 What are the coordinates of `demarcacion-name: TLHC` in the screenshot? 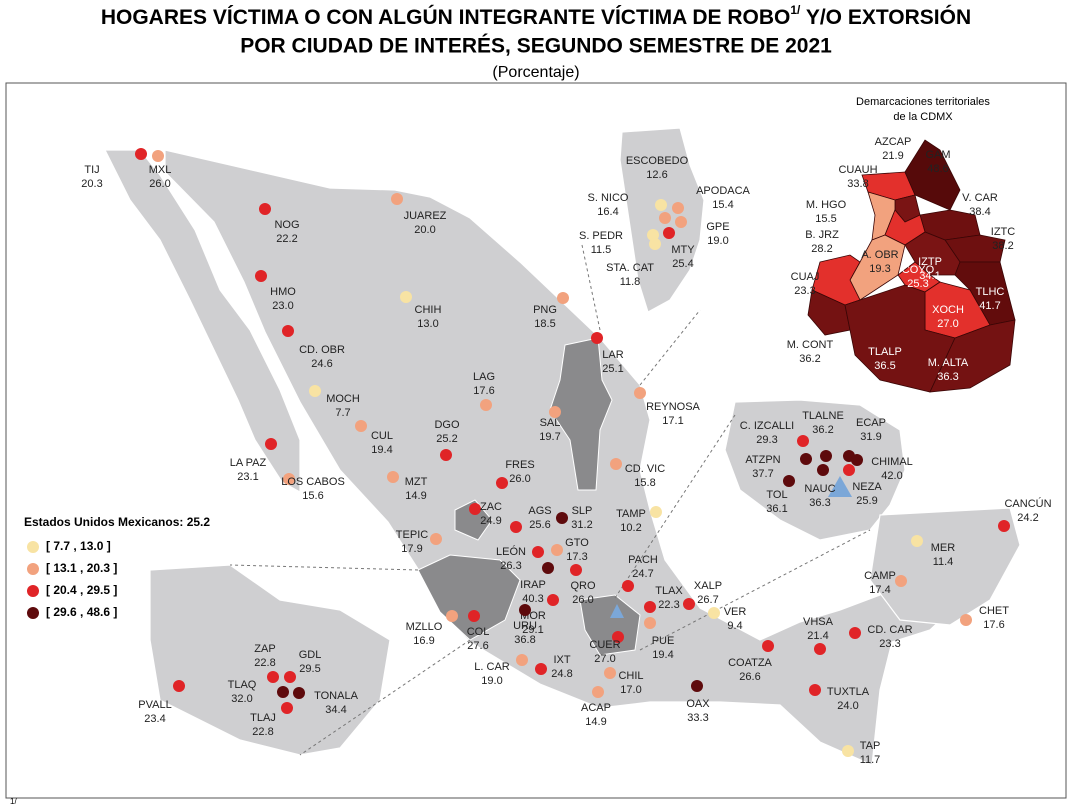 It's located at (990, 292).